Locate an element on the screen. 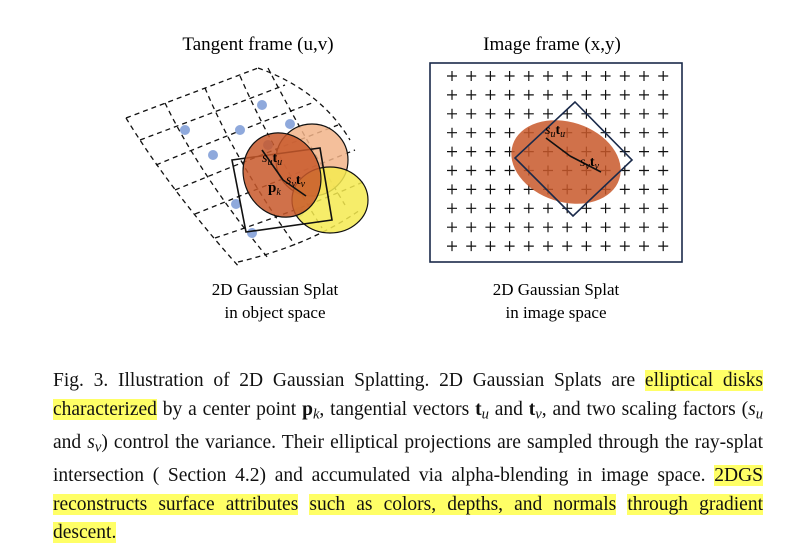  caption-text: t is located at coordinates (478, 409).